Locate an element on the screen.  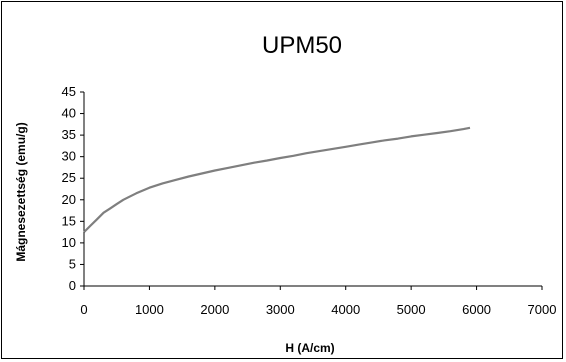
y-tick-label: 5 is located at coordinates (72, 263).